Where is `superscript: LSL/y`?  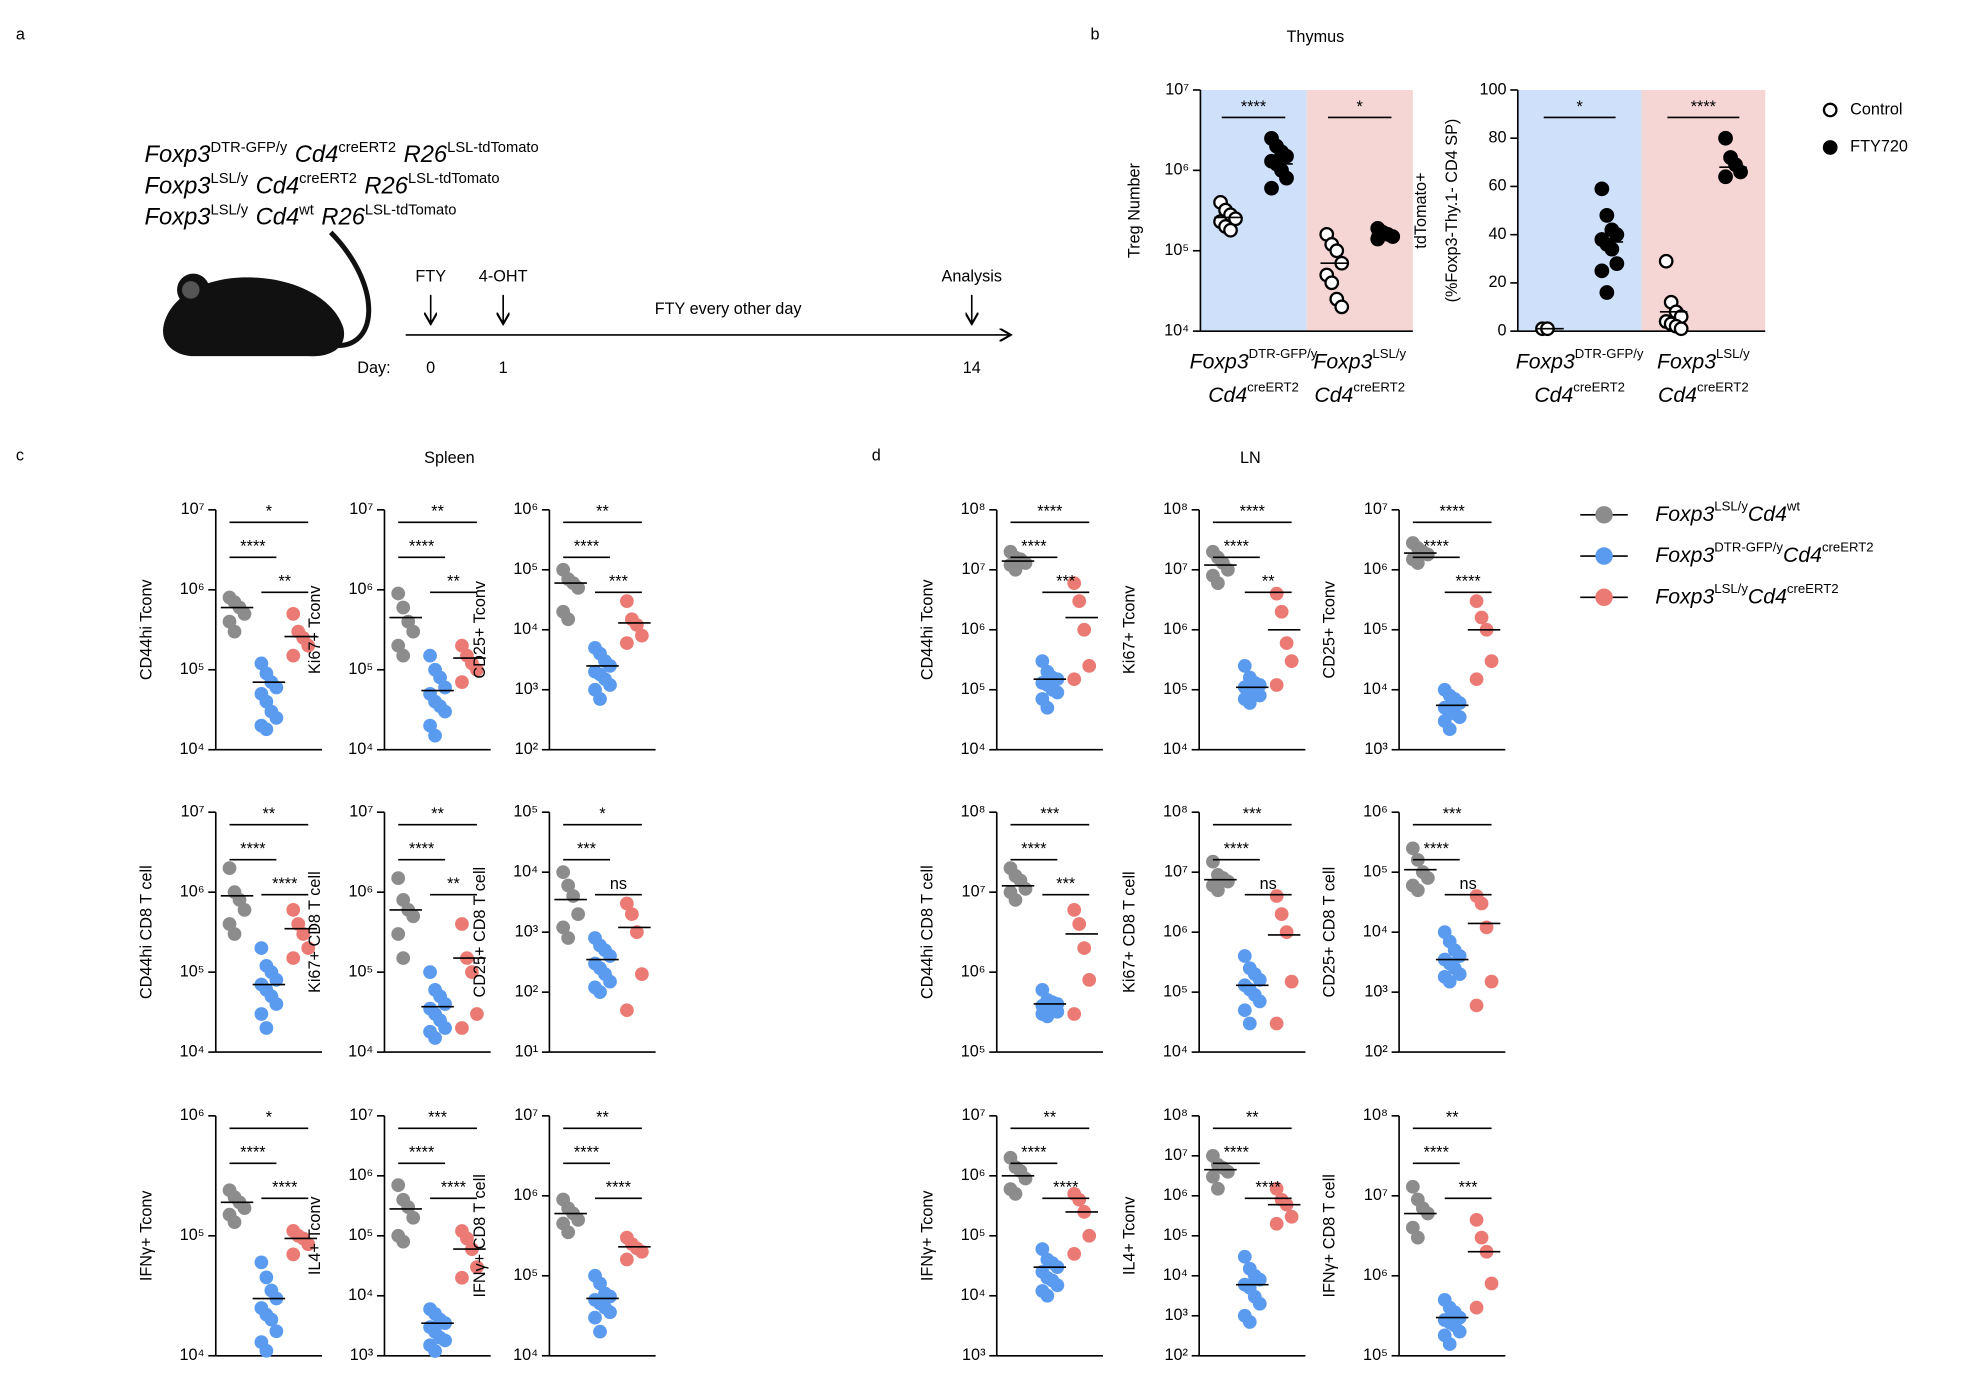
superscript: LSL/y is located at coordinates (1731, 588).